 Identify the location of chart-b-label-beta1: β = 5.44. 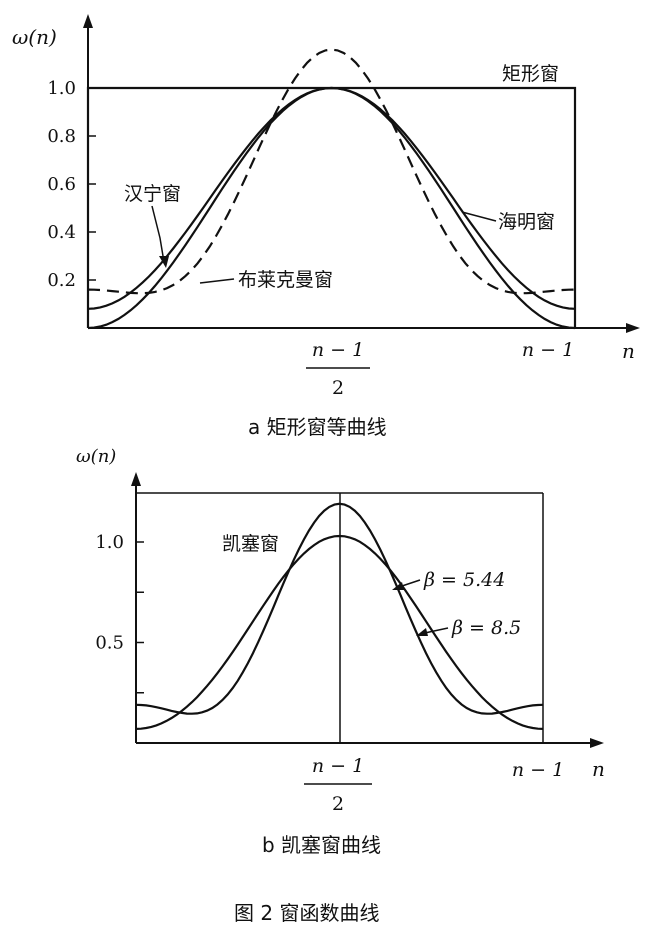
(464, 580).